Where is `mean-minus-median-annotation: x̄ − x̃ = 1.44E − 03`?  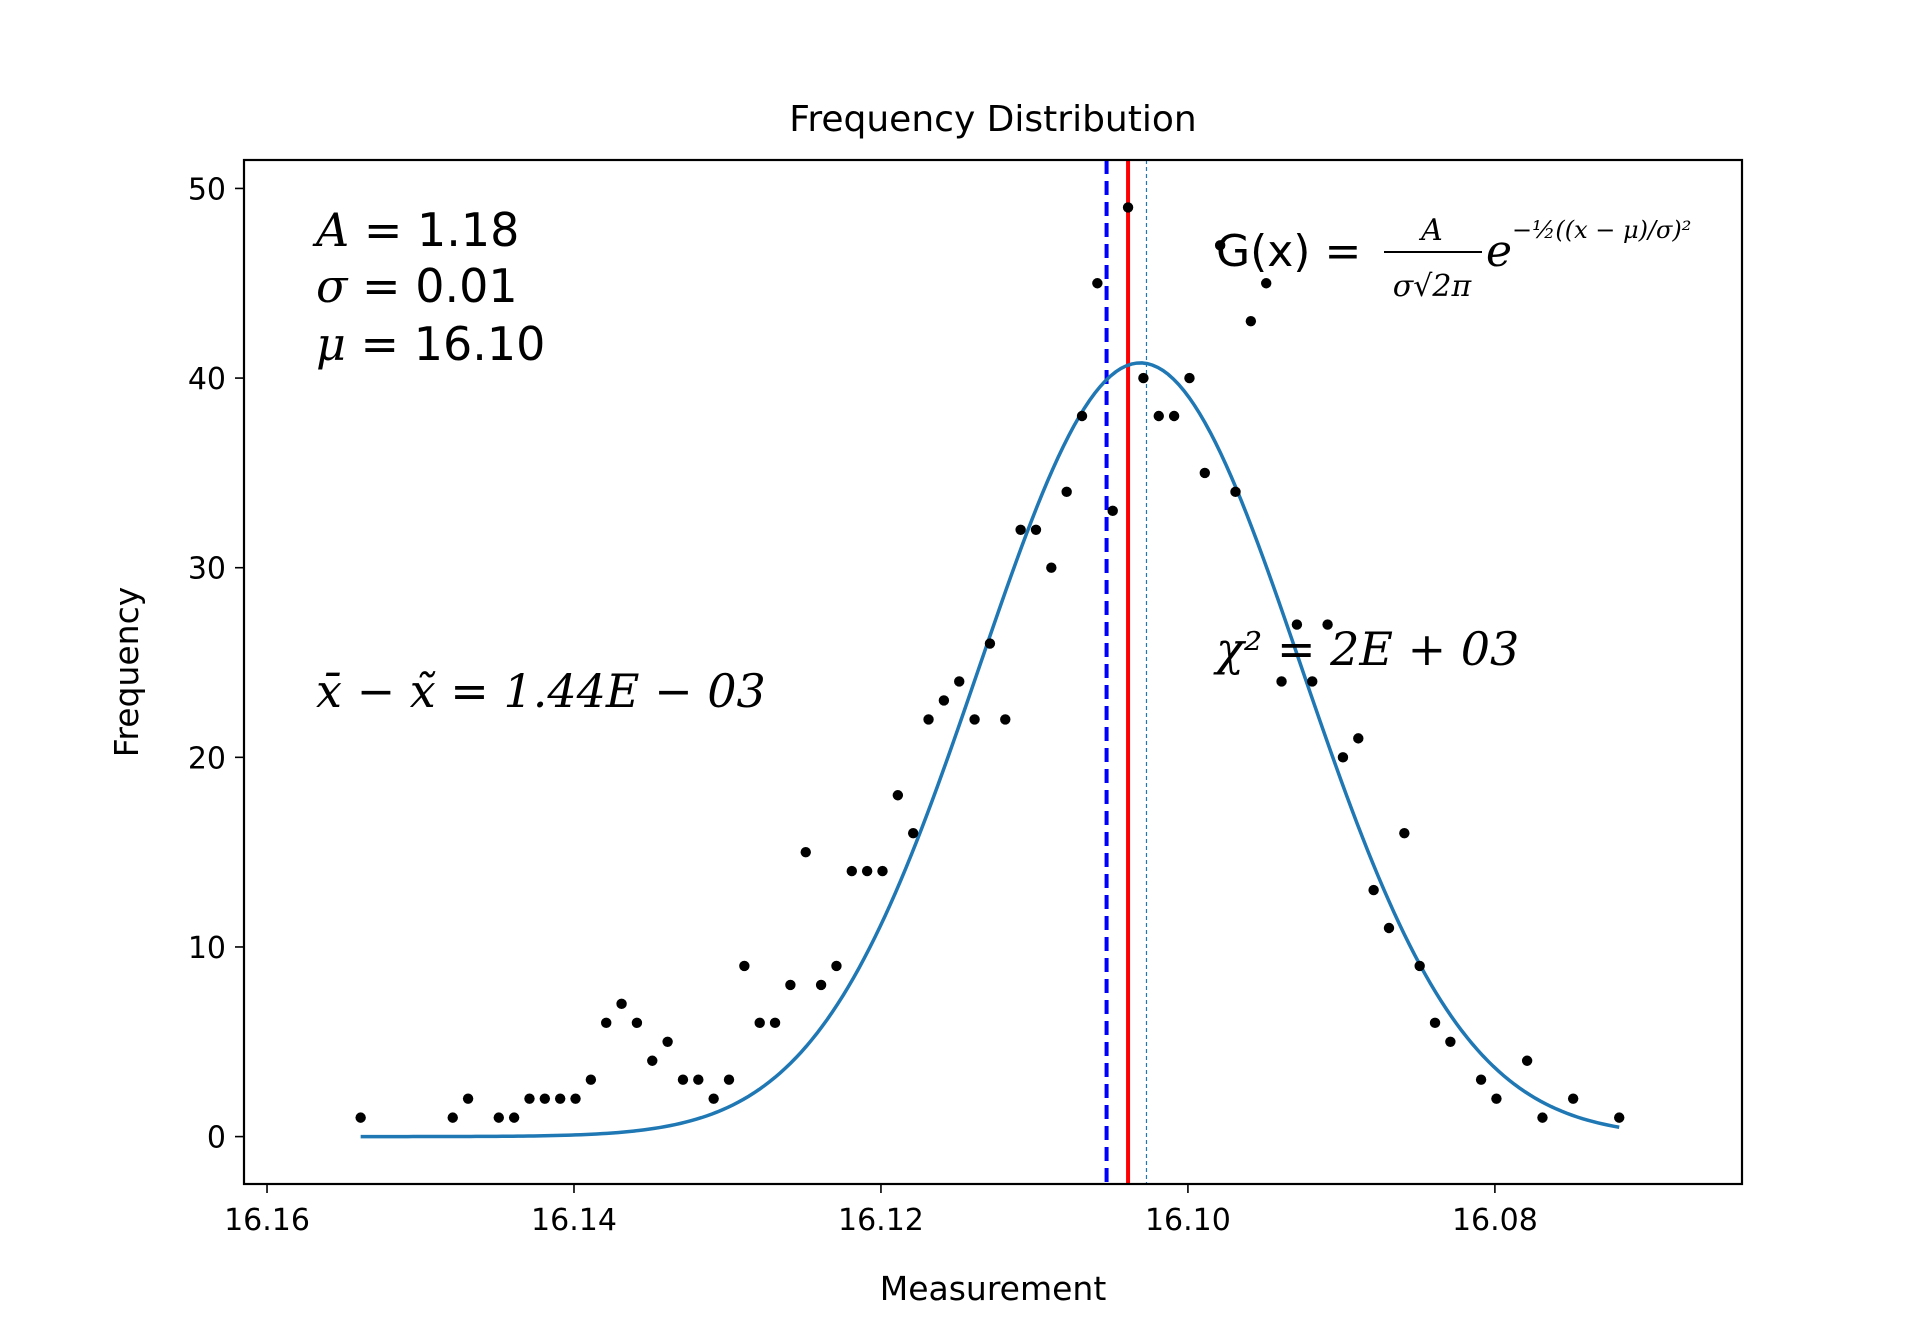
mean-minus-median-annotation: x̄ − x̃ = 1.44E − 03 is located at coordinates (541, 691).